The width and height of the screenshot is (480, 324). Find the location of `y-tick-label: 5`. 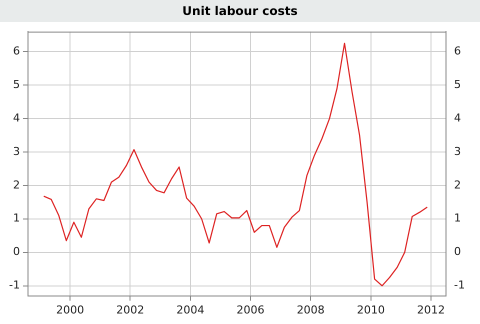

y-tick-label: 5 is located at coordinates (16, 84).